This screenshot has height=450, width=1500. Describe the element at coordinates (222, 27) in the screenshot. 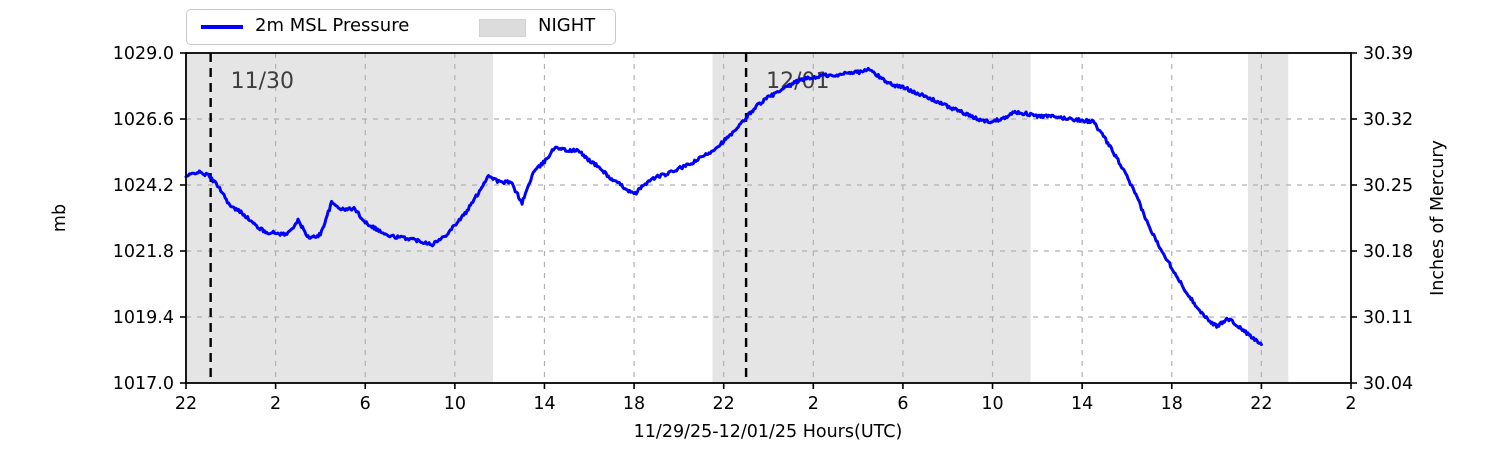

I see `pressure-line-swatch` at that location.